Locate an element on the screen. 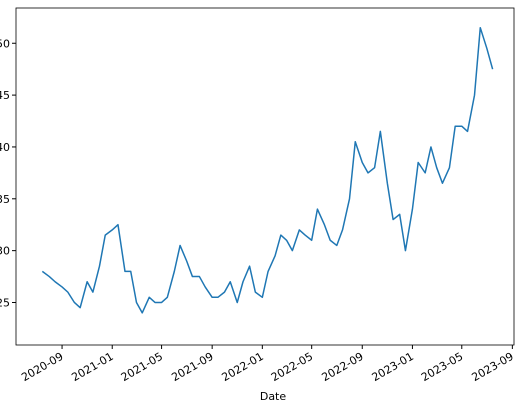 This screenshot has height=407, width=524. x-tick-label: 2022-09 is located at coordinates (342, 367).